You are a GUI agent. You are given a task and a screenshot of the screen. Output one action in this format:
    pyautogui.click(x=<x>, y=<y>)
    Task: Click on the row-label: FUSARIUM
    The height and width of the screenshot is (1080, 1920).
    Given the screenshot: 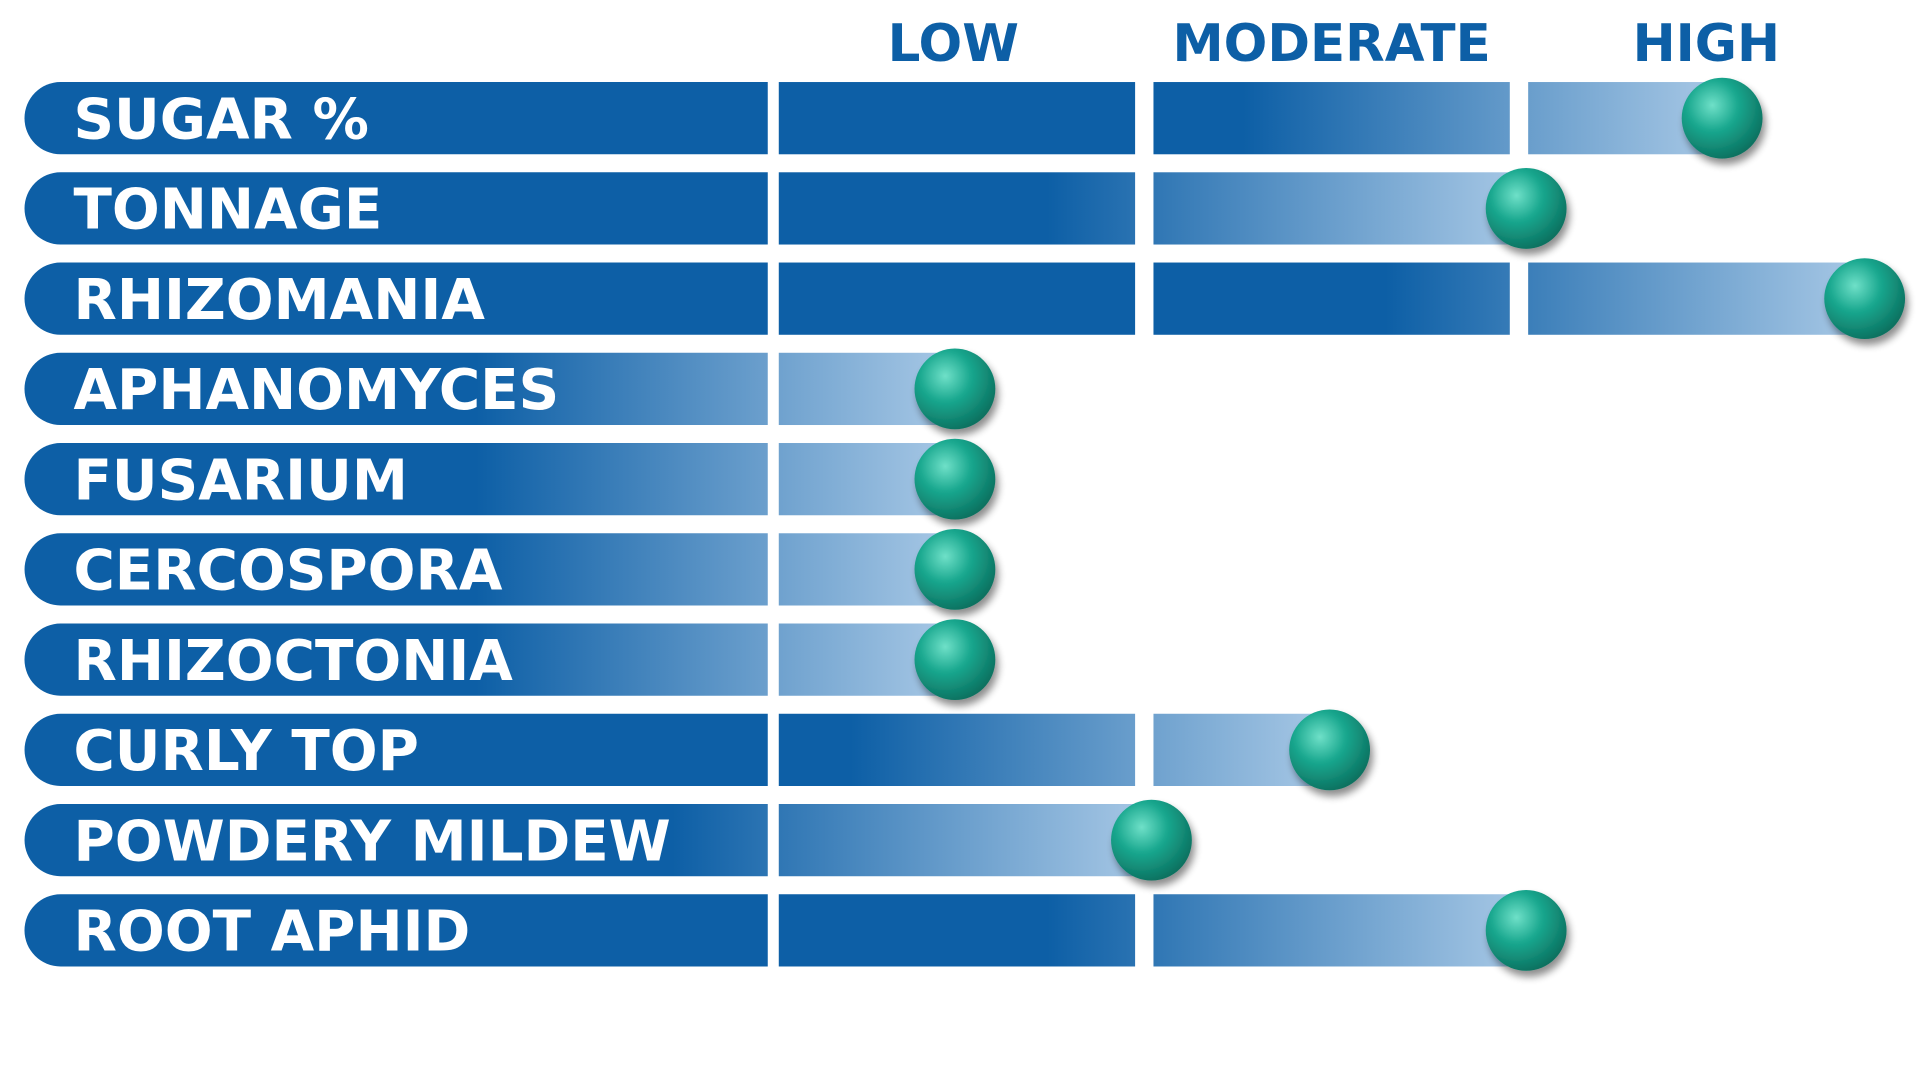 What is the action you would take?
    pyautogui.click(x=240, y=480)
    